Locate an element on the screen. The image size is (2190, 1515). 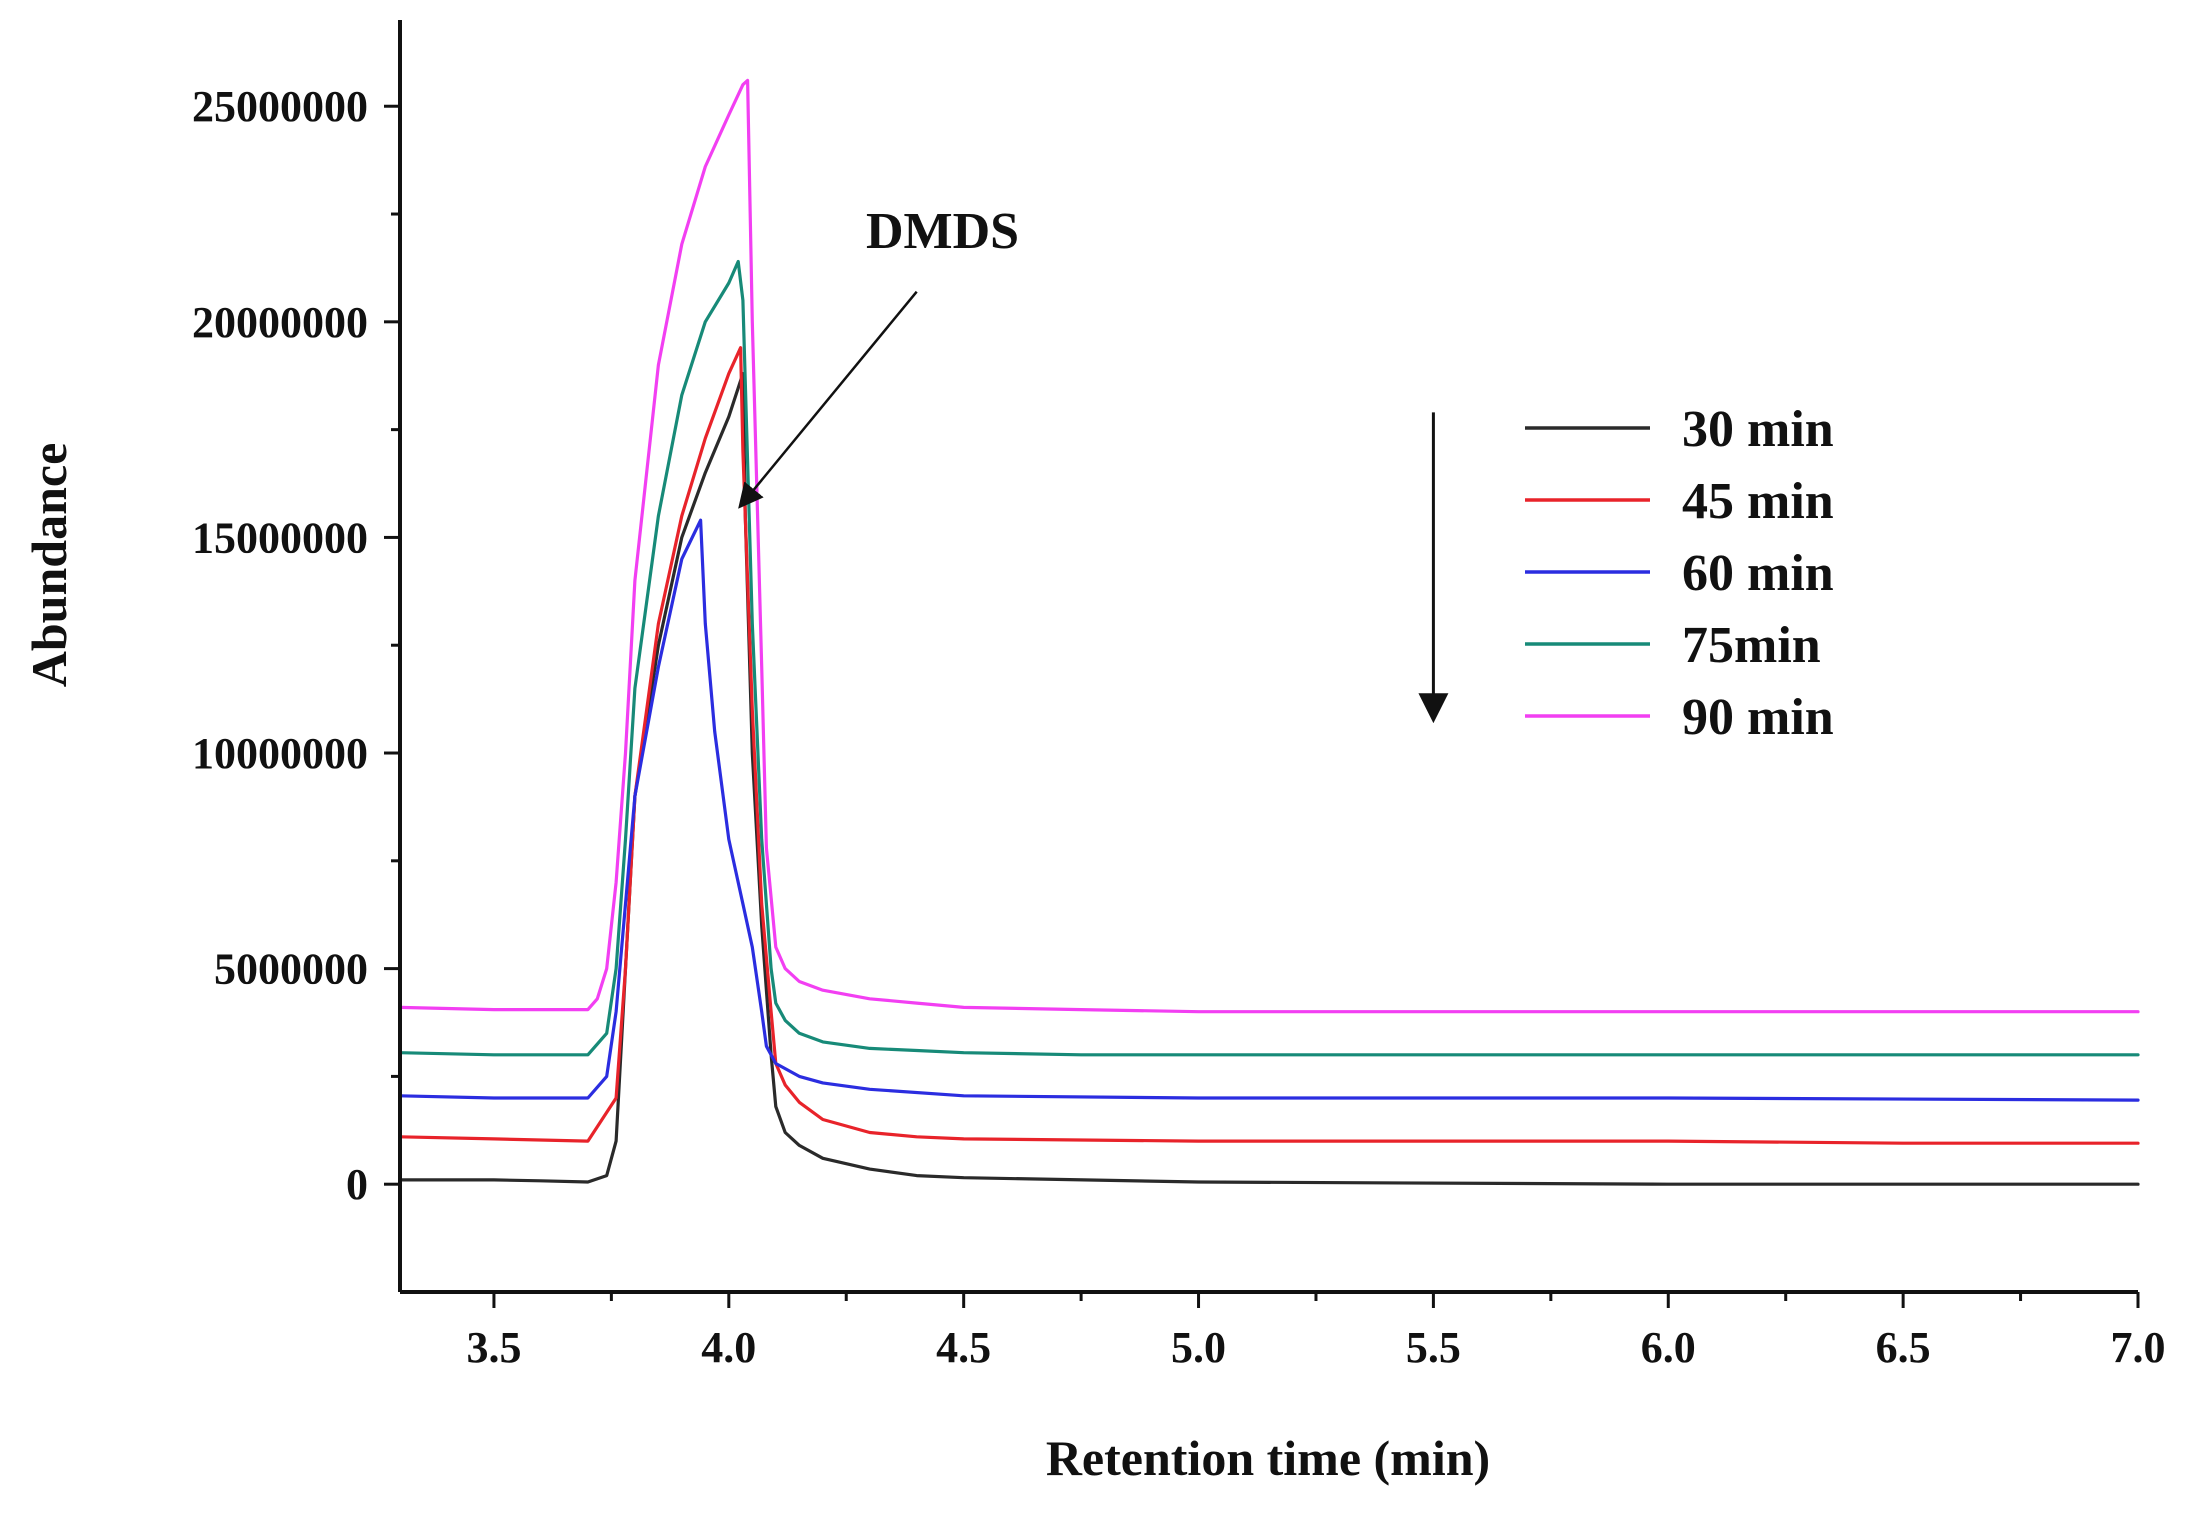
x-tick-label: 5.5 is located at coordinates (1433, 1347).